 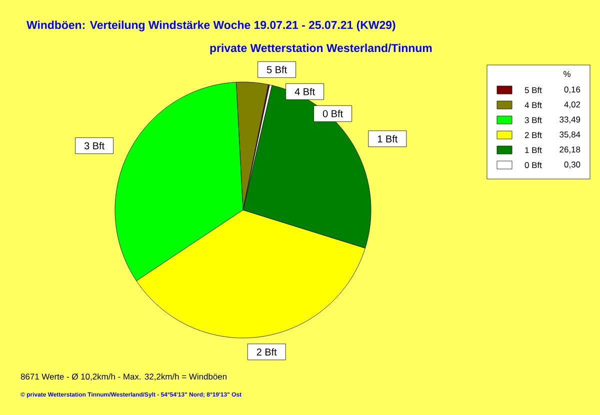 I want to click on legend-label: 0 Bft, so click(x=533, y=165).